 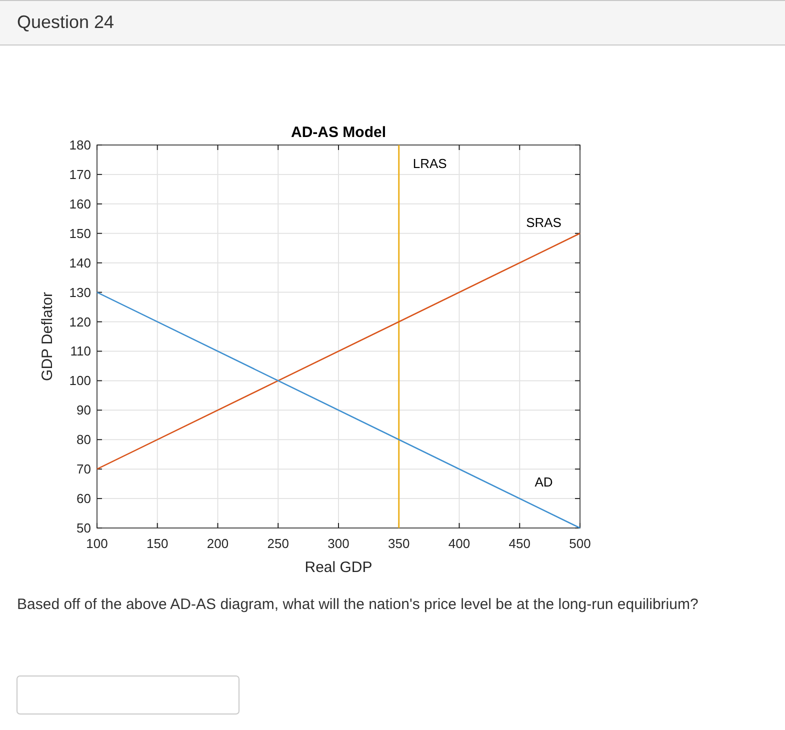 I want to click on y-tick-label: 90, so click(x=83, y=410).